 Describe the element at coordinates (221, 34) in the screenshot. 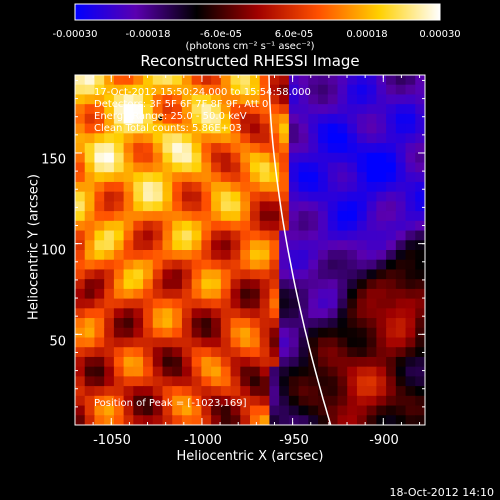

I see `colorbar-tick-label: -6.0e-05` at that location.